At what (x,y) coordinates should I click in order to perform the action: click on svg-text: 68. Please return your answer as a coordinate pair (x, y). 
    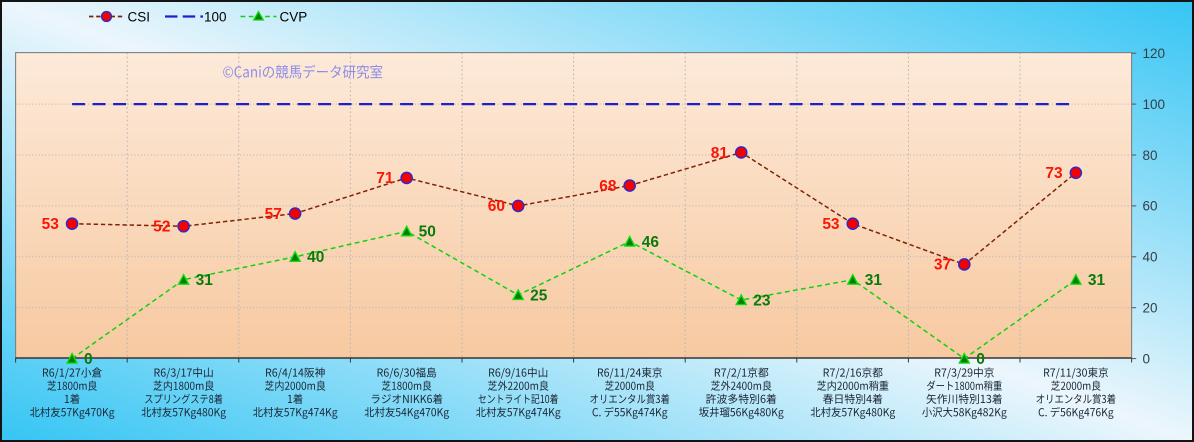
    Looking at the image, I should click on (608, 186).